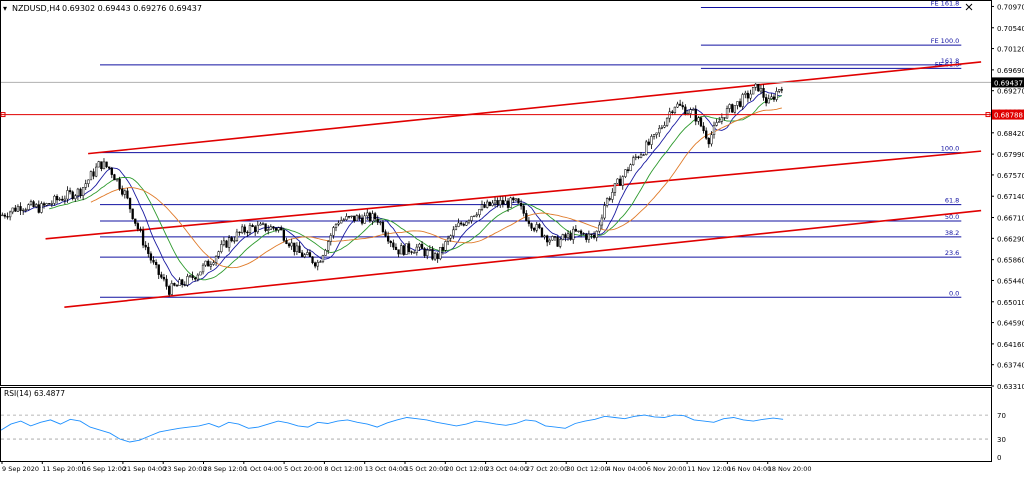 This screenshot has width=1024, height=481. What do you see at coordinates (988, 115) in the screenshot?
I see `red-level-anchor-right` at bounding box center [988, 115].